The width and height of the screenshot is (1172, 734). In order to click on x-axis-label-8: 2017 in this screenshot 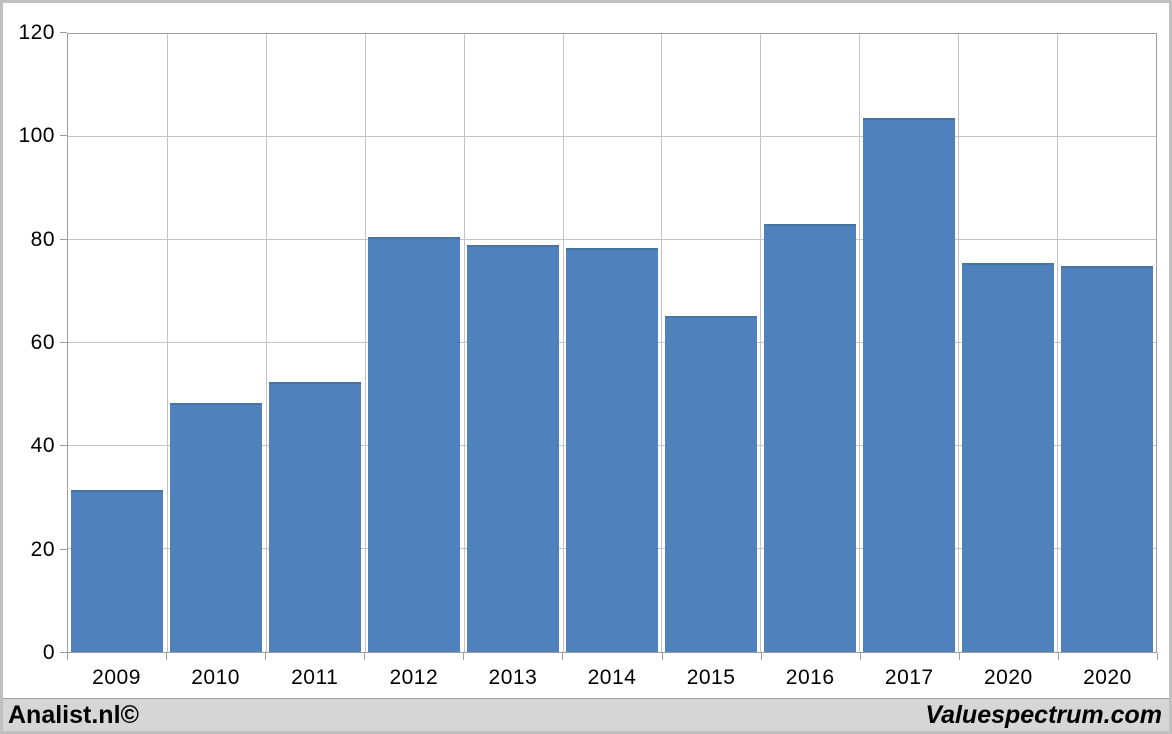, I will do `click(909, 677)`.